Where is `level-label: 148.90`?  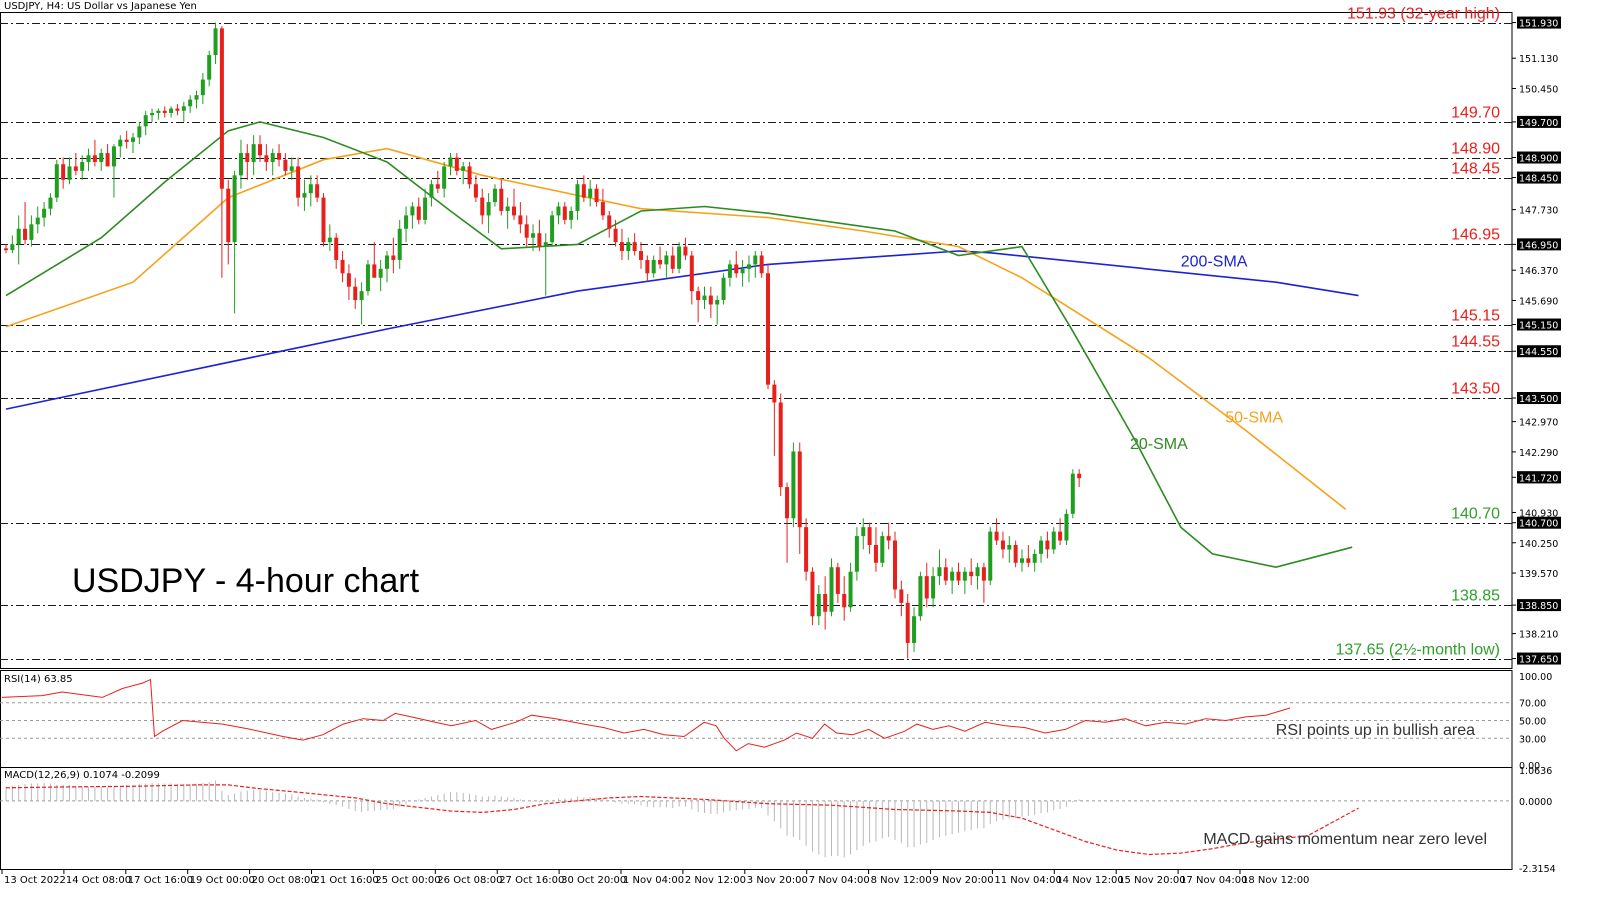 level-label: 148.90 is located at coordinates (1475, 149).